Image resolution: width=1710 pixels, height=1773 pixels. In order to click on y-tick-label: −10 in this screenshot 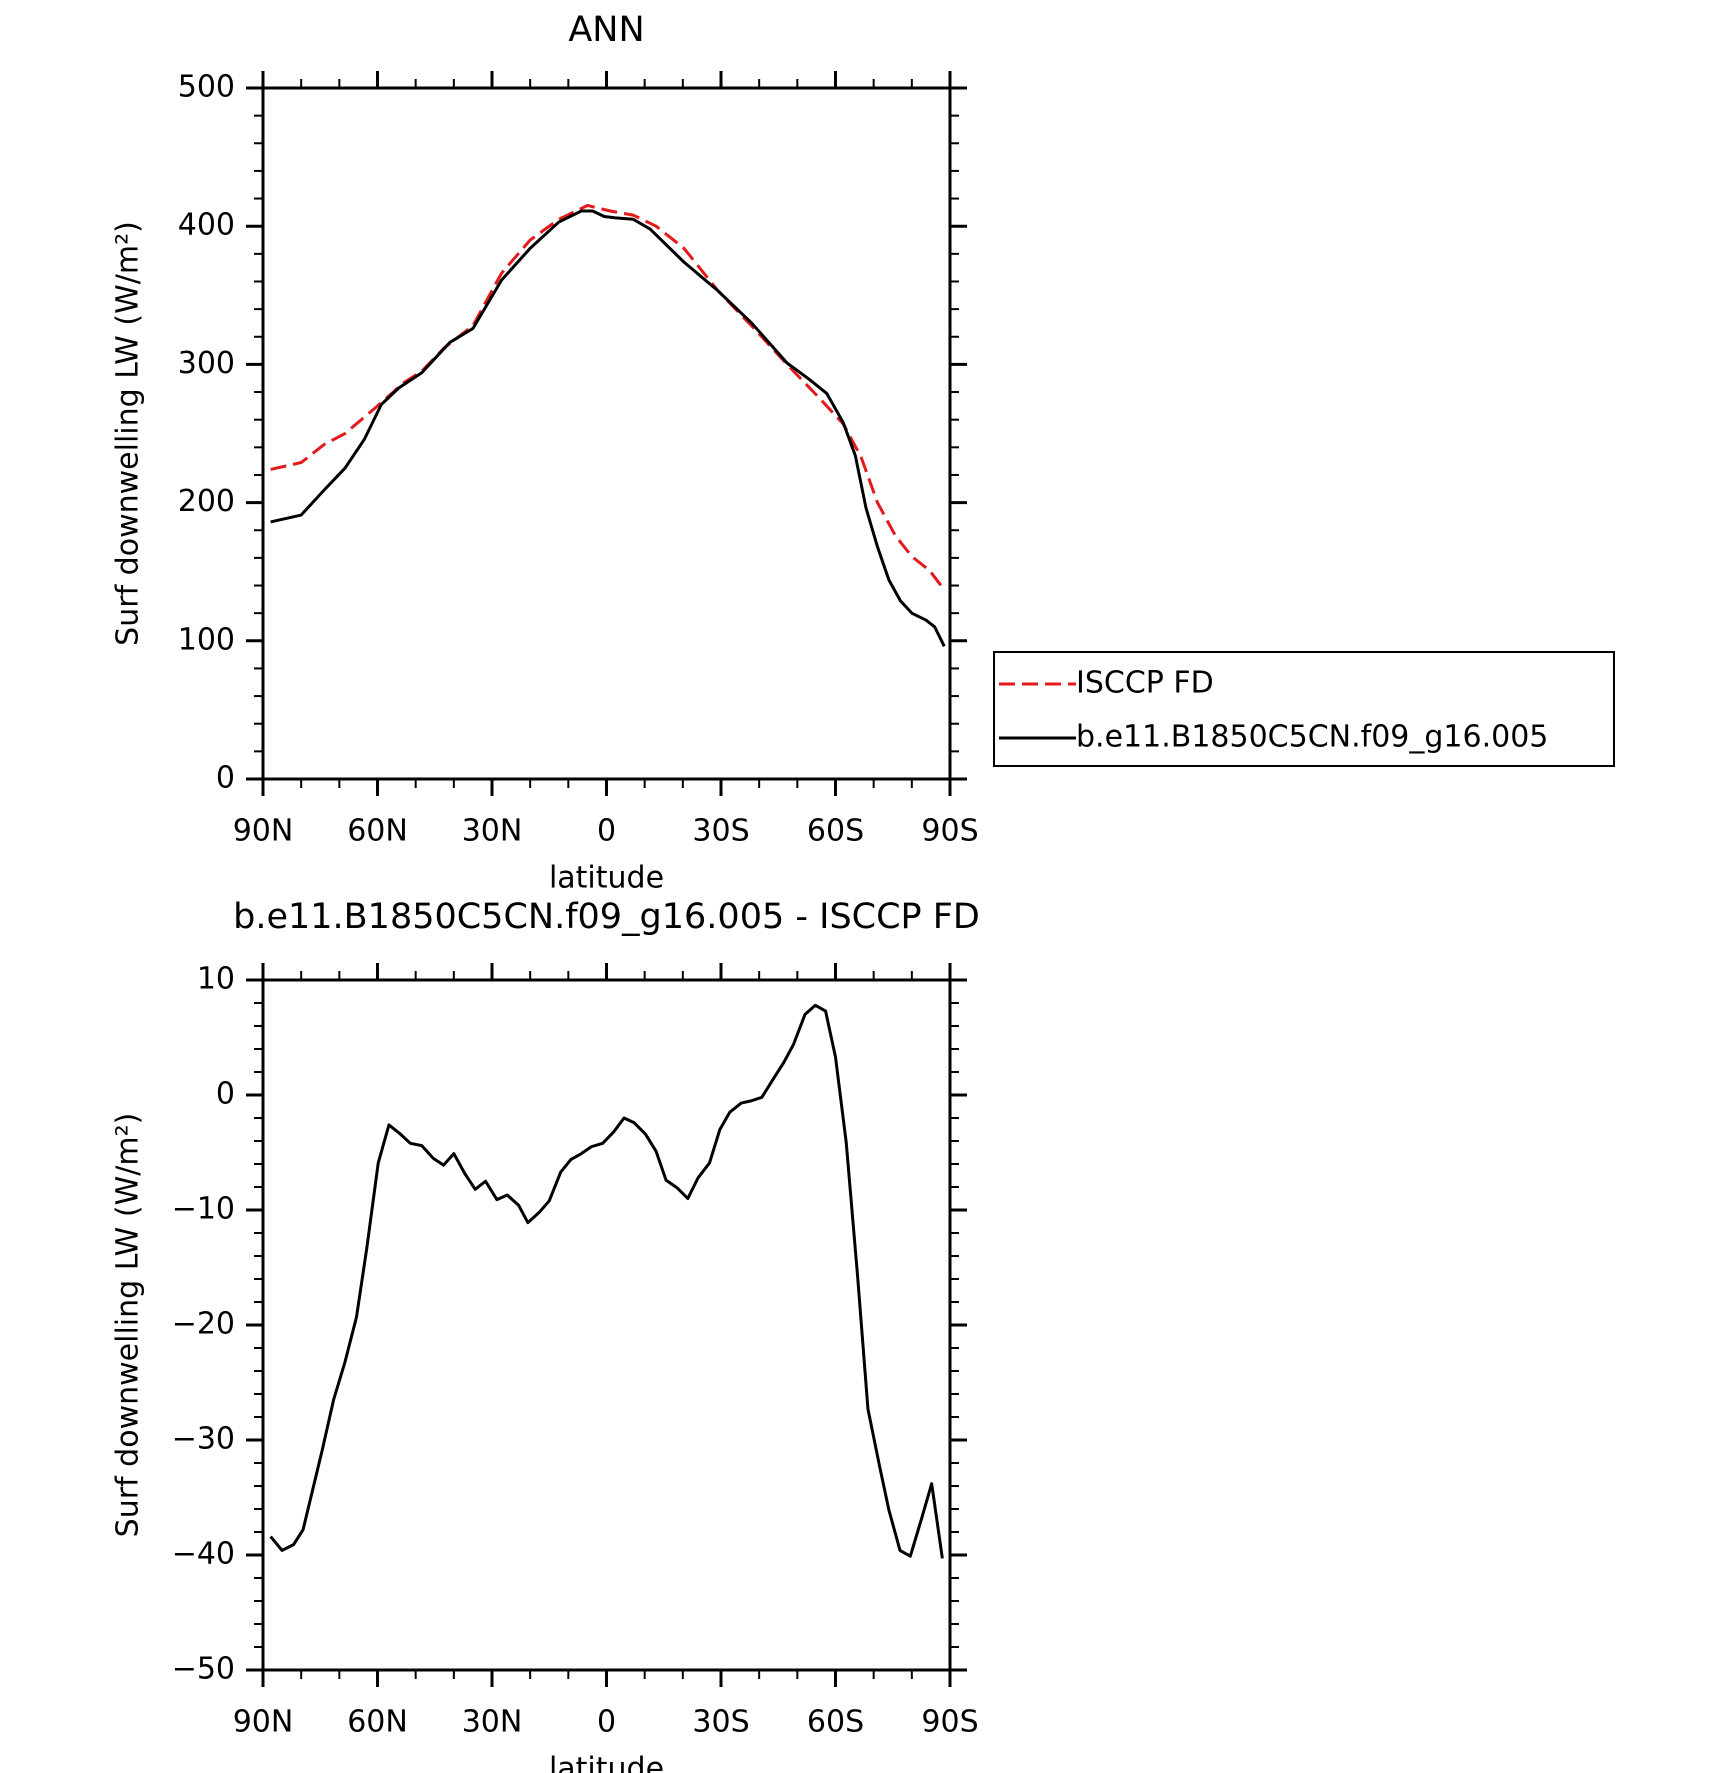, I will do `click(203, 1209)`.